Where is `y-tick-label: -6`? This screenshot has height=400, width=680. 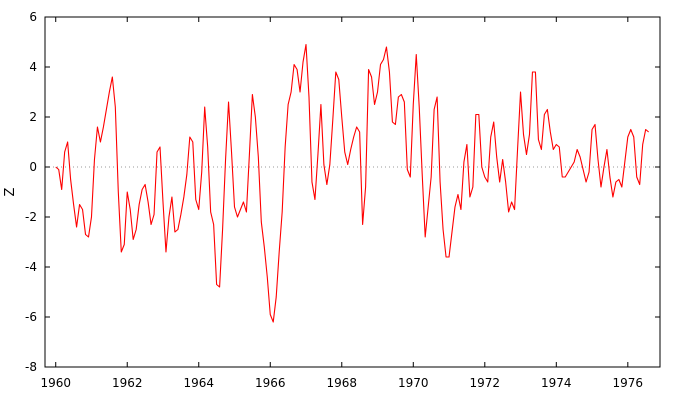 y-tick-label: -6 is located at coordinates (31, 317).